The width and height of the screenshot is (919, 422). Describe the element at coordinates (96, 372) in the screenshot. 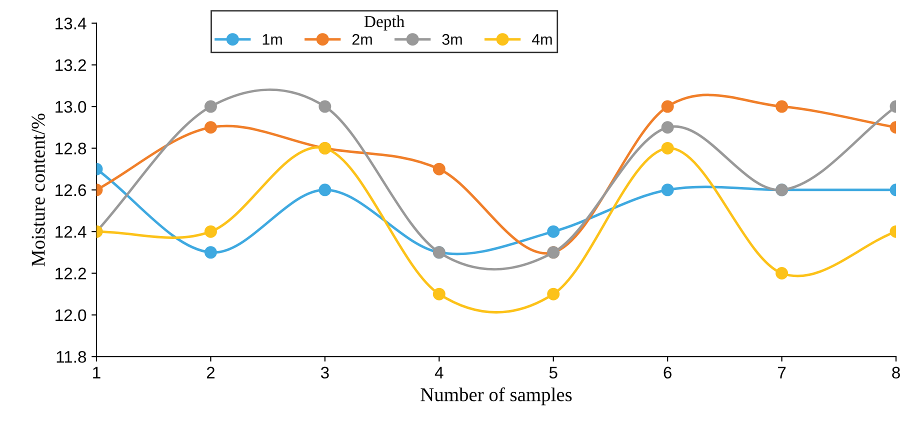

I see `x-tick-label: 1` at that location.